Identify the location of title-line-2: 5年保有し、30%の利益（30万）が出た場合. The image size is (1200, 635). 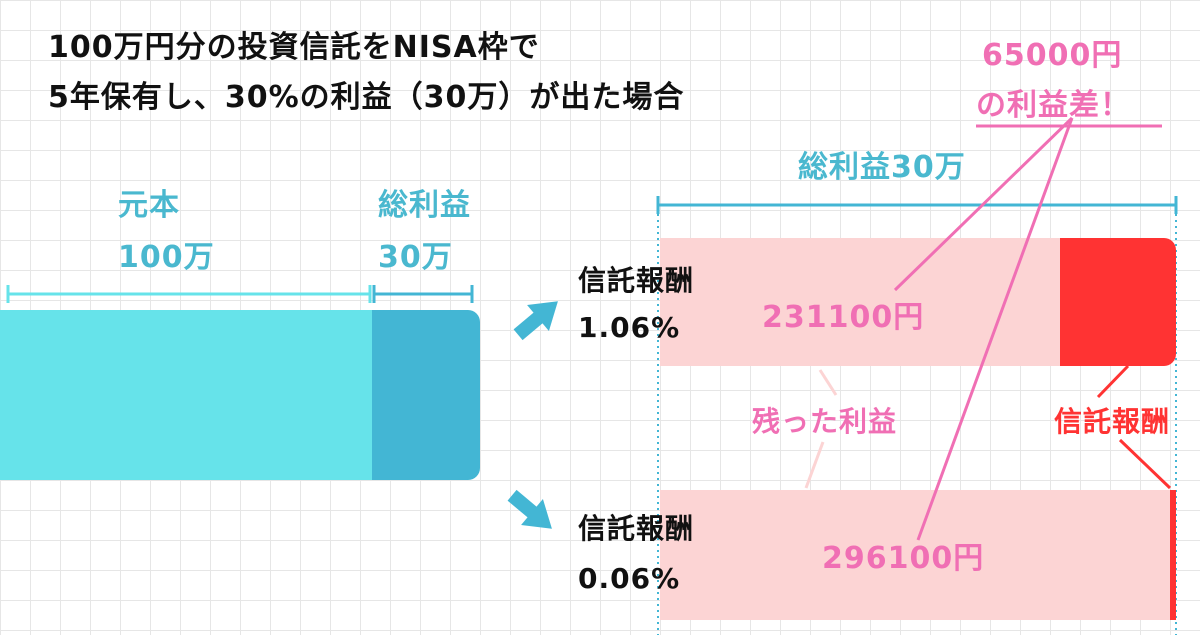
(366, 97).